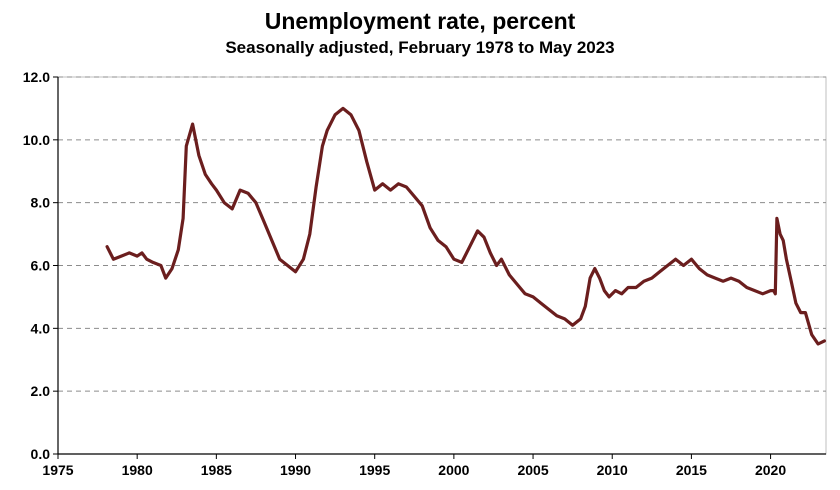  I want to click on y-tick-label: 0.0, so click(41, 454).